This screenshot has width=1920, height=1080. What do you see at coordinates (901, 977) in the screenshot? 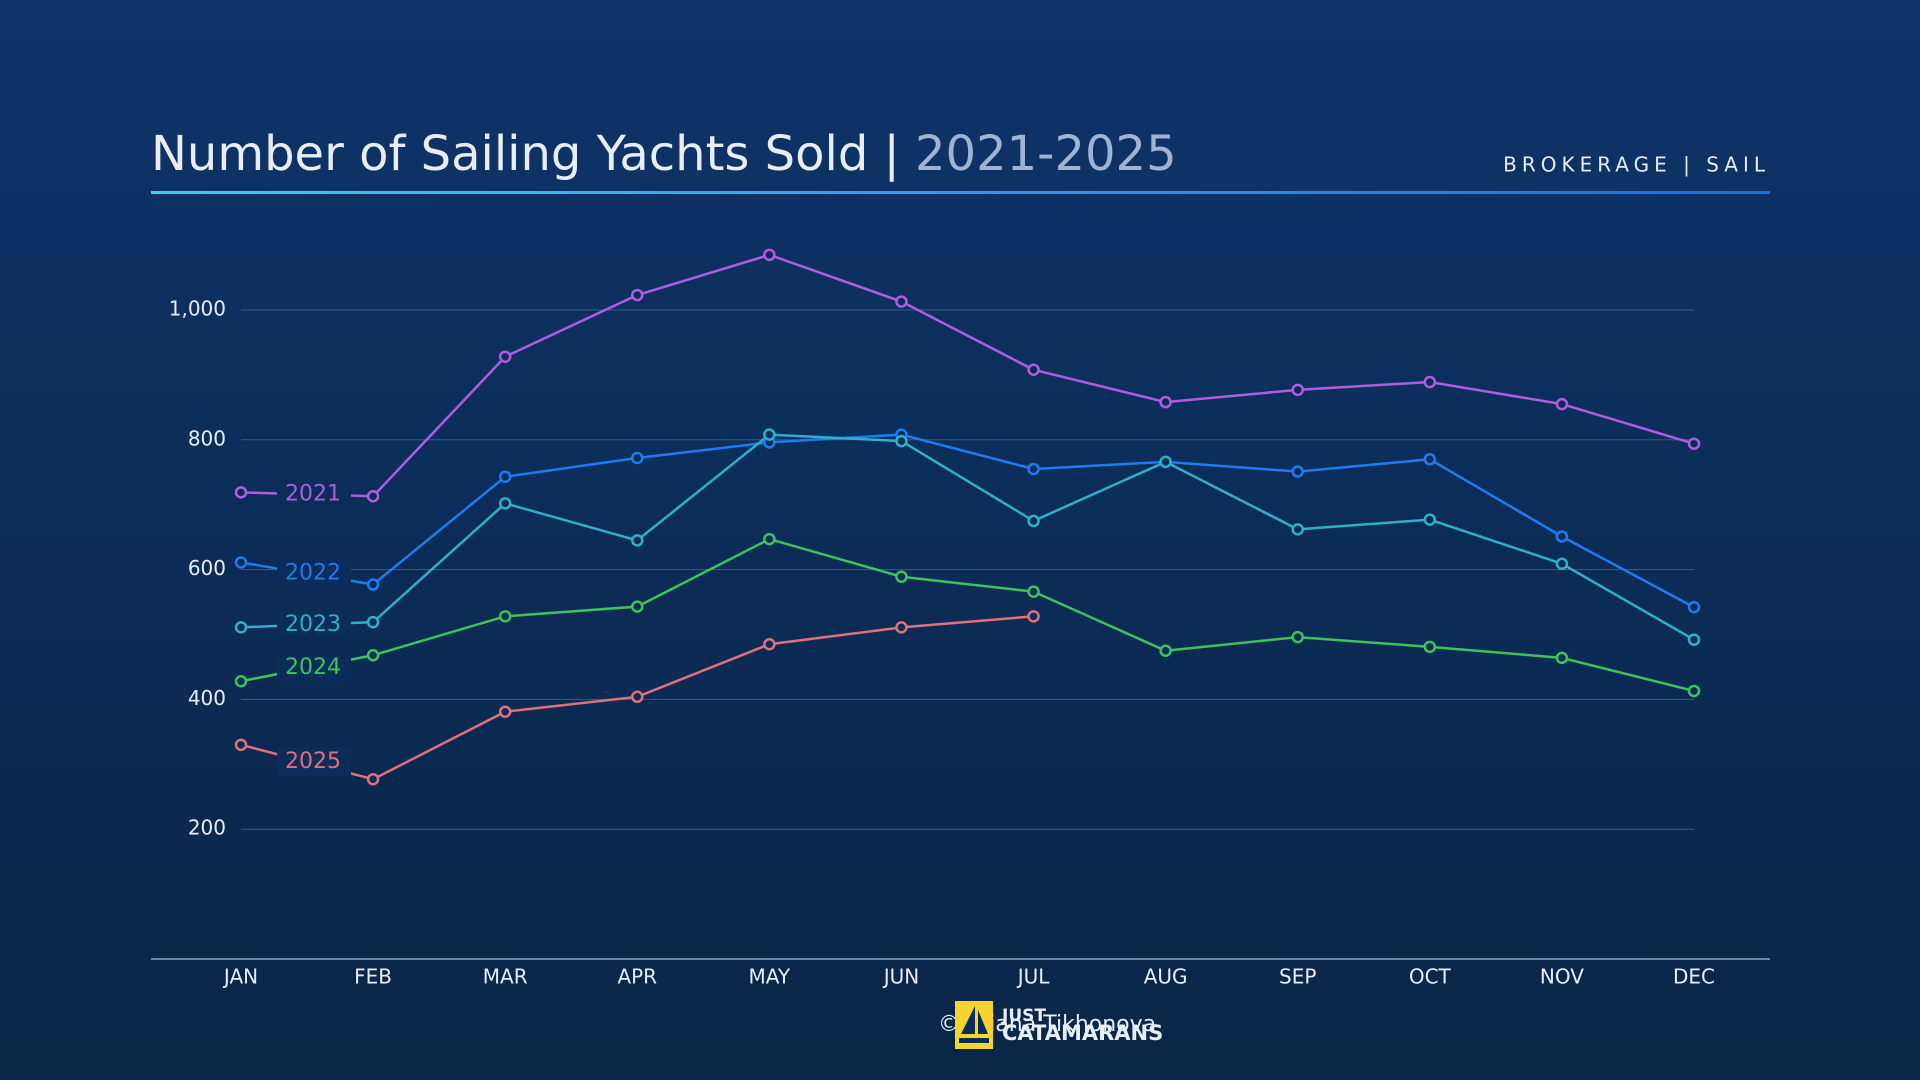
I see `x-tick-label: JUN` at bounding box center [901, 977].